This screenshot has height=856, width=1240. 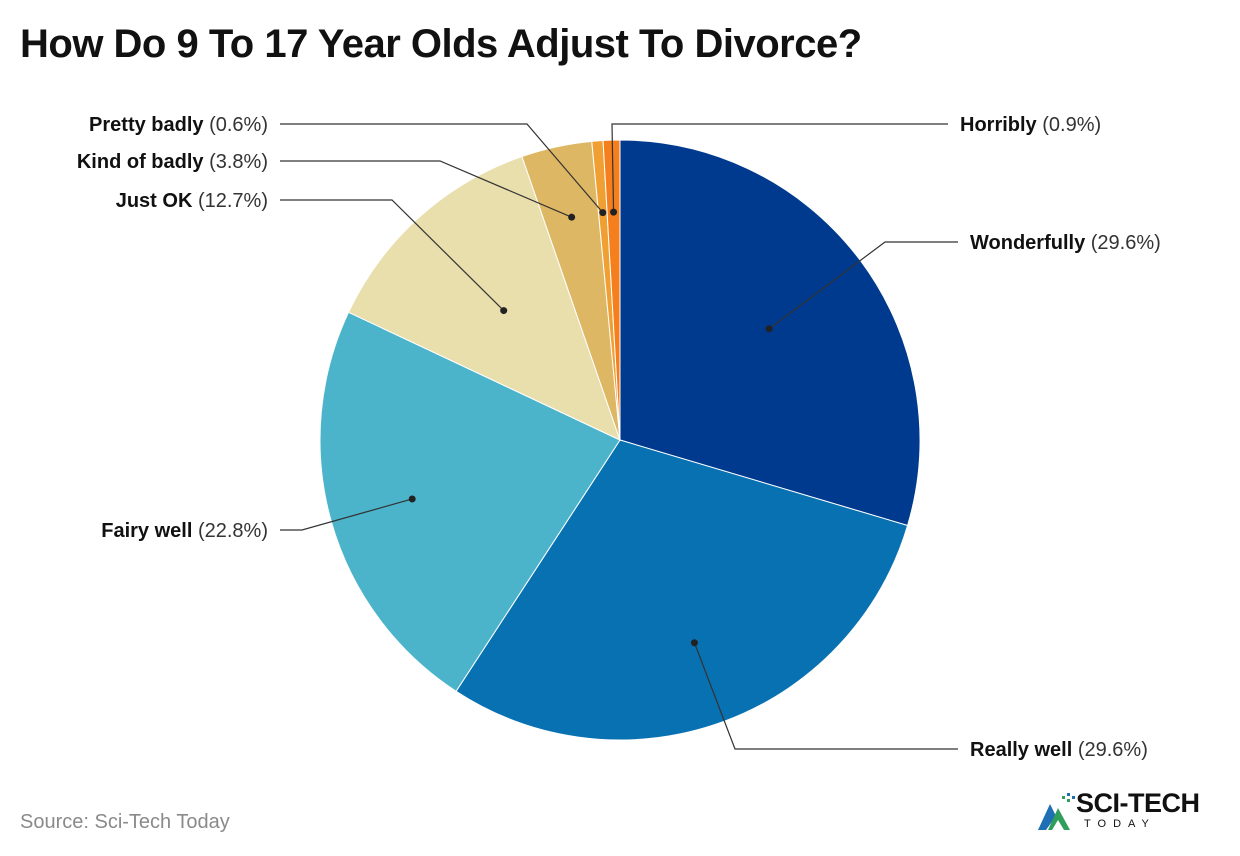 I want to click on logo-name: SCI-TECH, so click(x=1138, y=803).